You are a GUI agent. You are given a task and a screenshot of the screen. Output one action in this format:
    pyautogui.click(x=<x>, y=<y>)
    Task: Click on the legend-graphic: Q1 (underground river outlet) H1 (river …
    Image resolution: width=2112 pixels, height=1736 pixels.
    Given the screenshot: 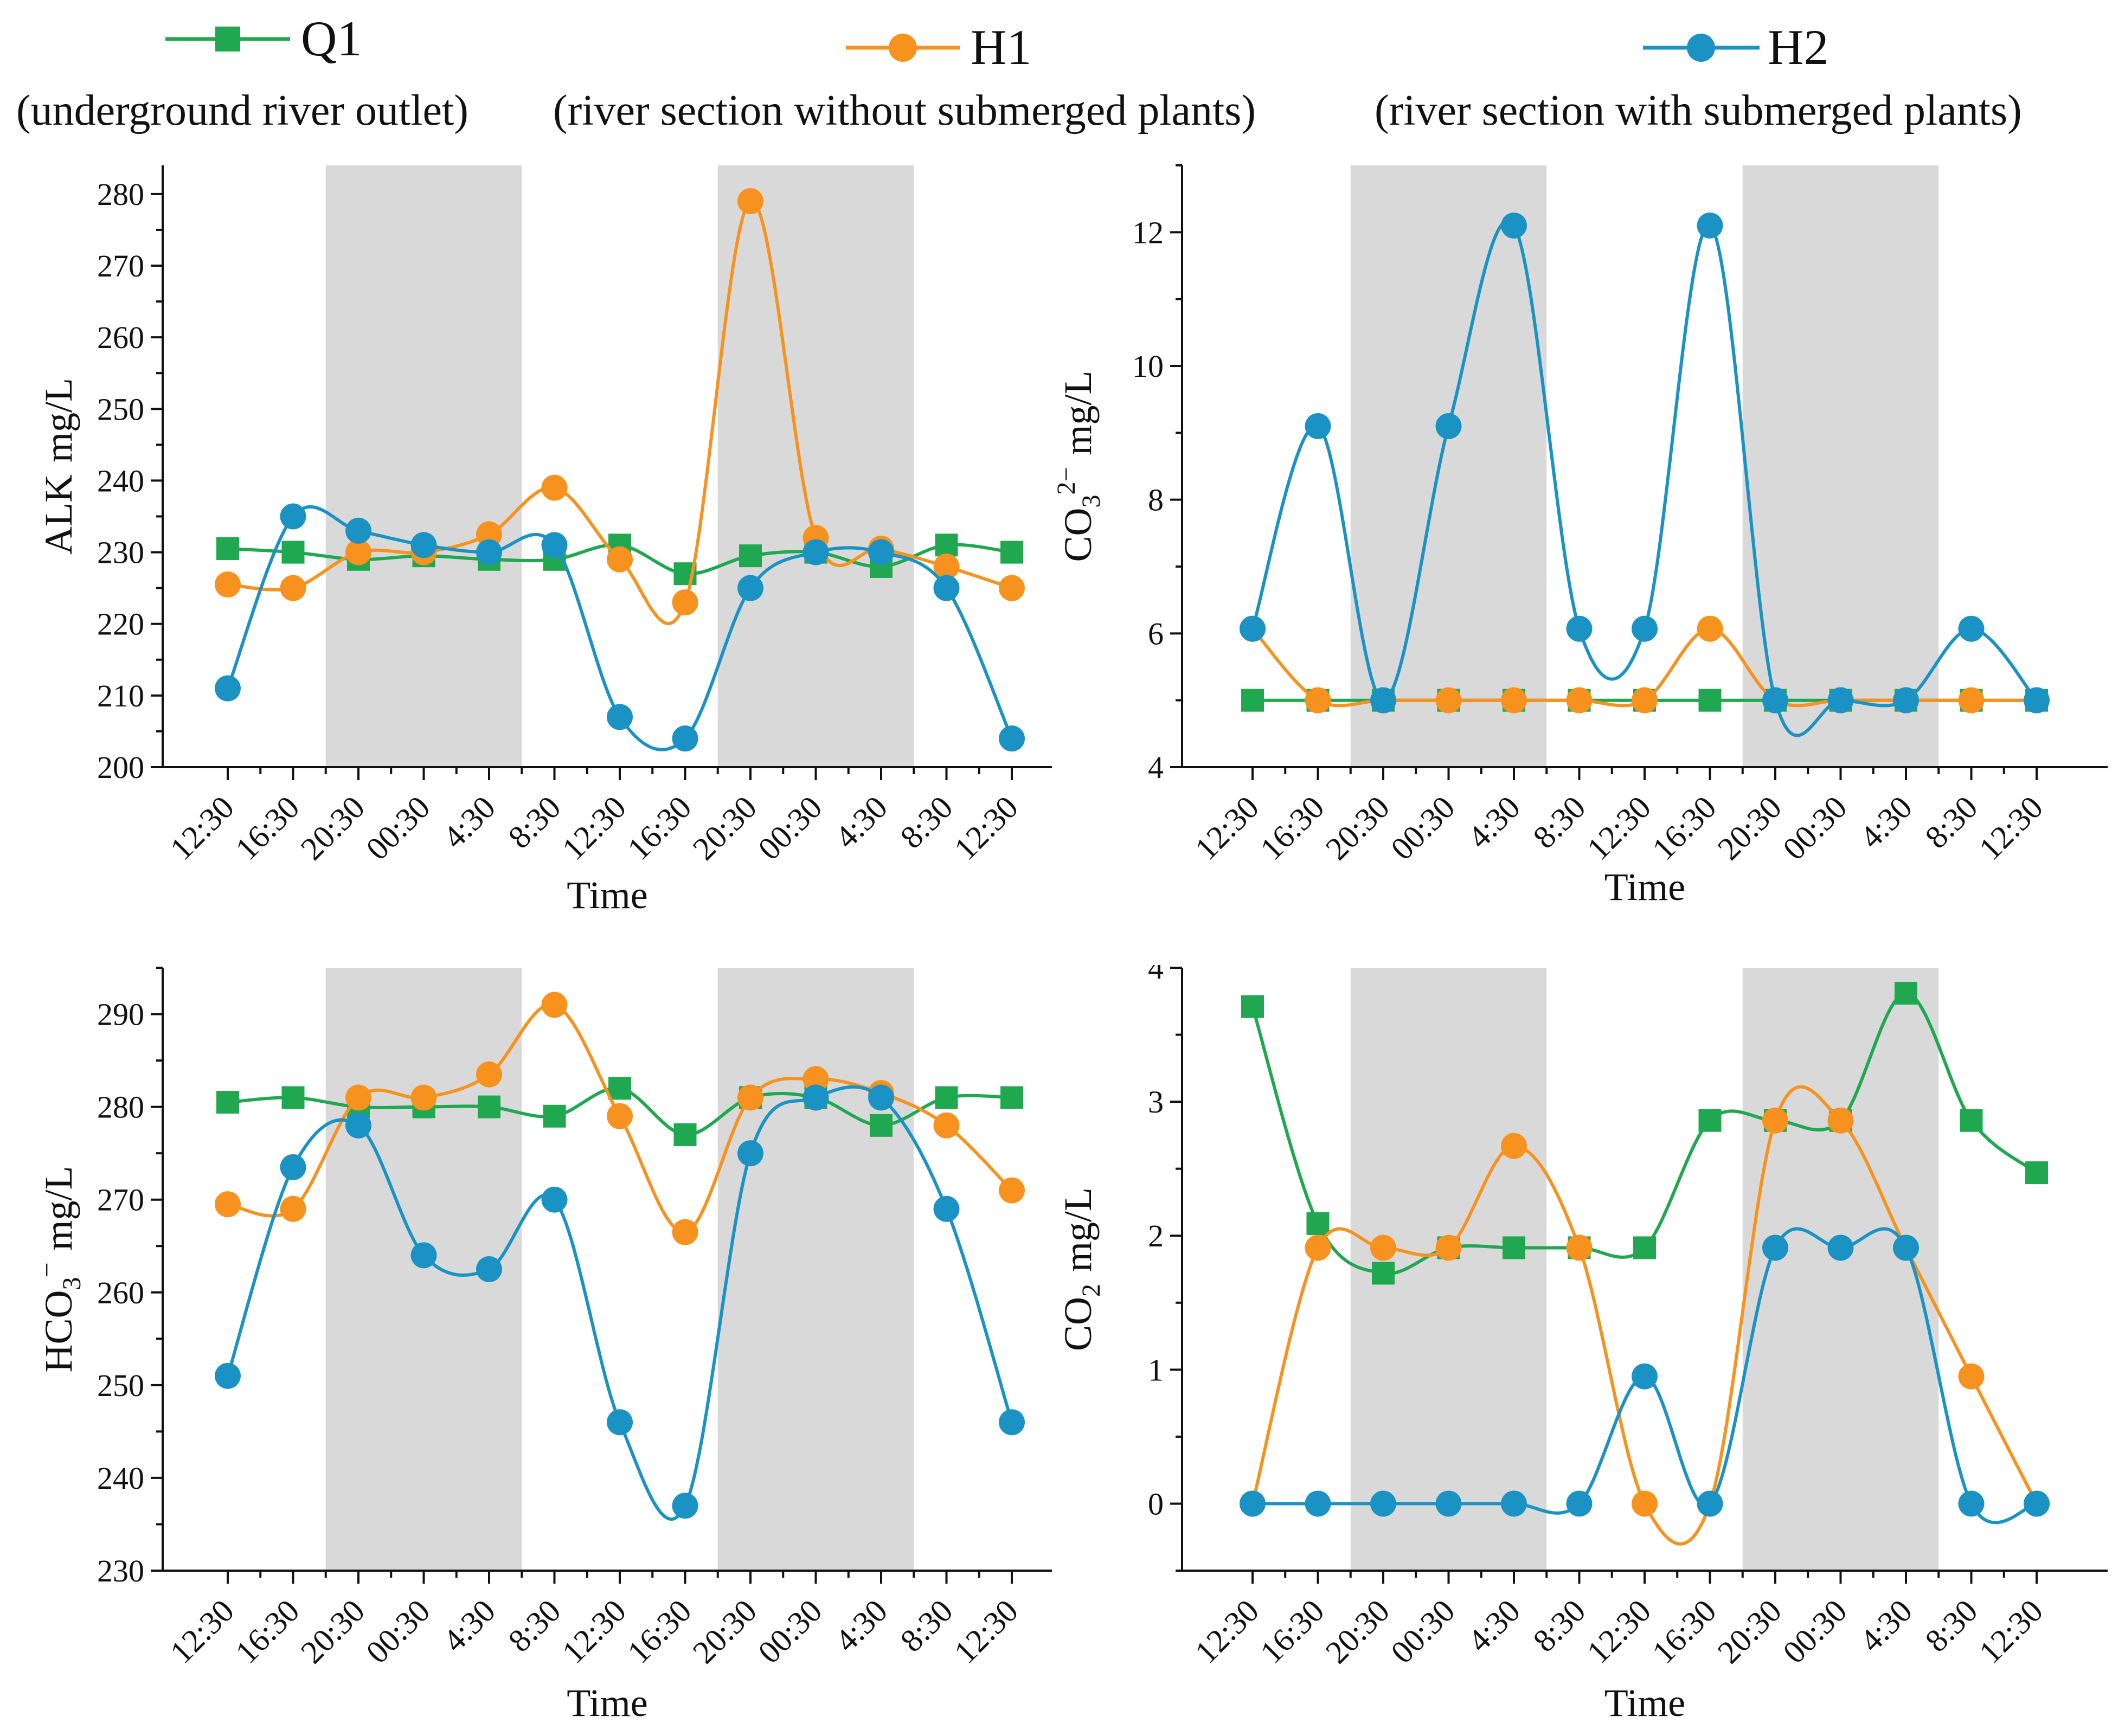 What is the action you would take?
    pyautogui.click(x=1019, y=72)
    